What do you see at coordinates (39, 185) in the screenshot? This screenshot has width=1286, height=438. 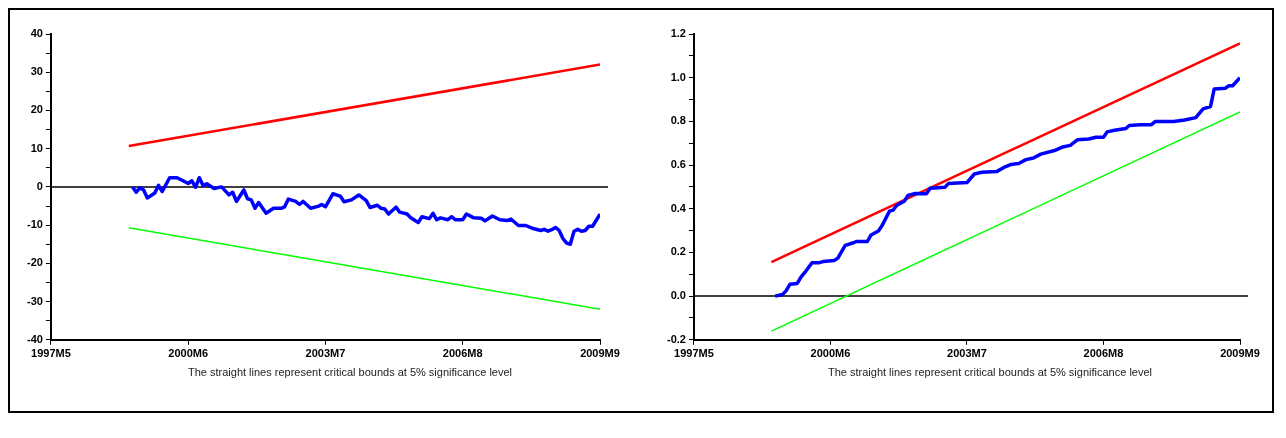 I see `y-tick-label: 0` at bounding box center [39, 185].